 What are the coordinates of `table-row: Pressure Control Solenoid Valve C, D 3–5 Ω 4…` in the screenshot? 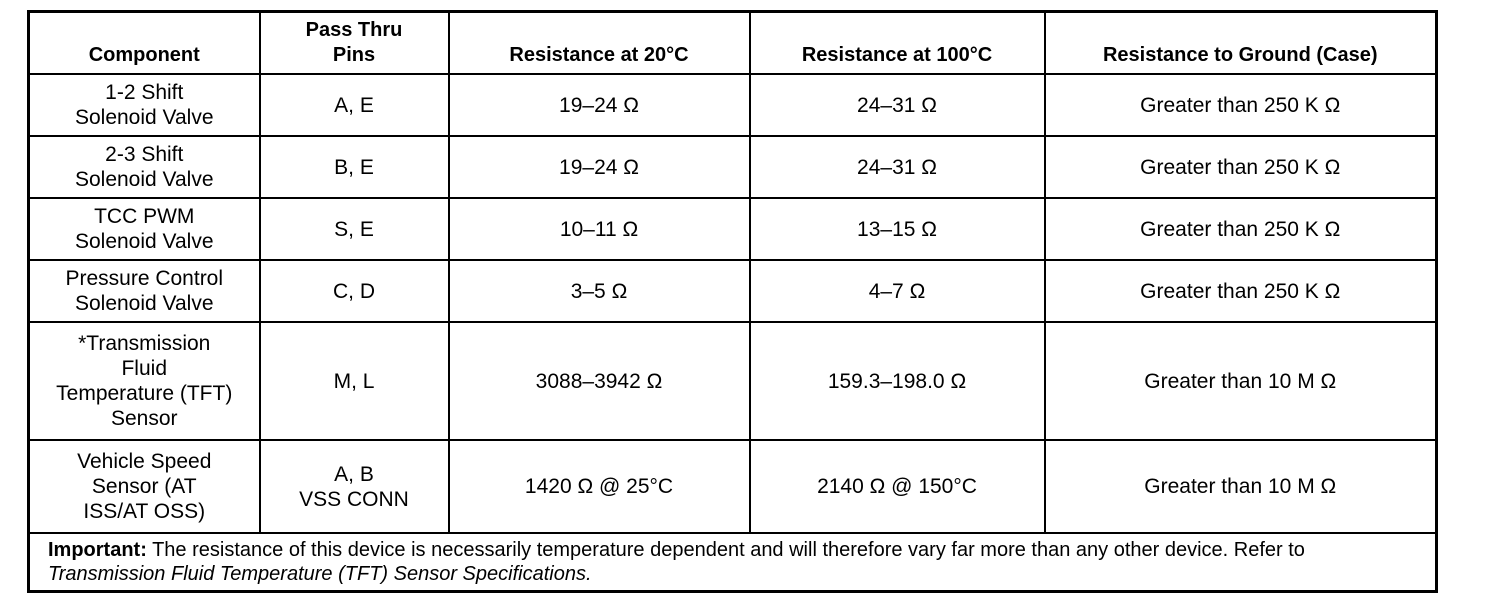 It's located at (732, 291).